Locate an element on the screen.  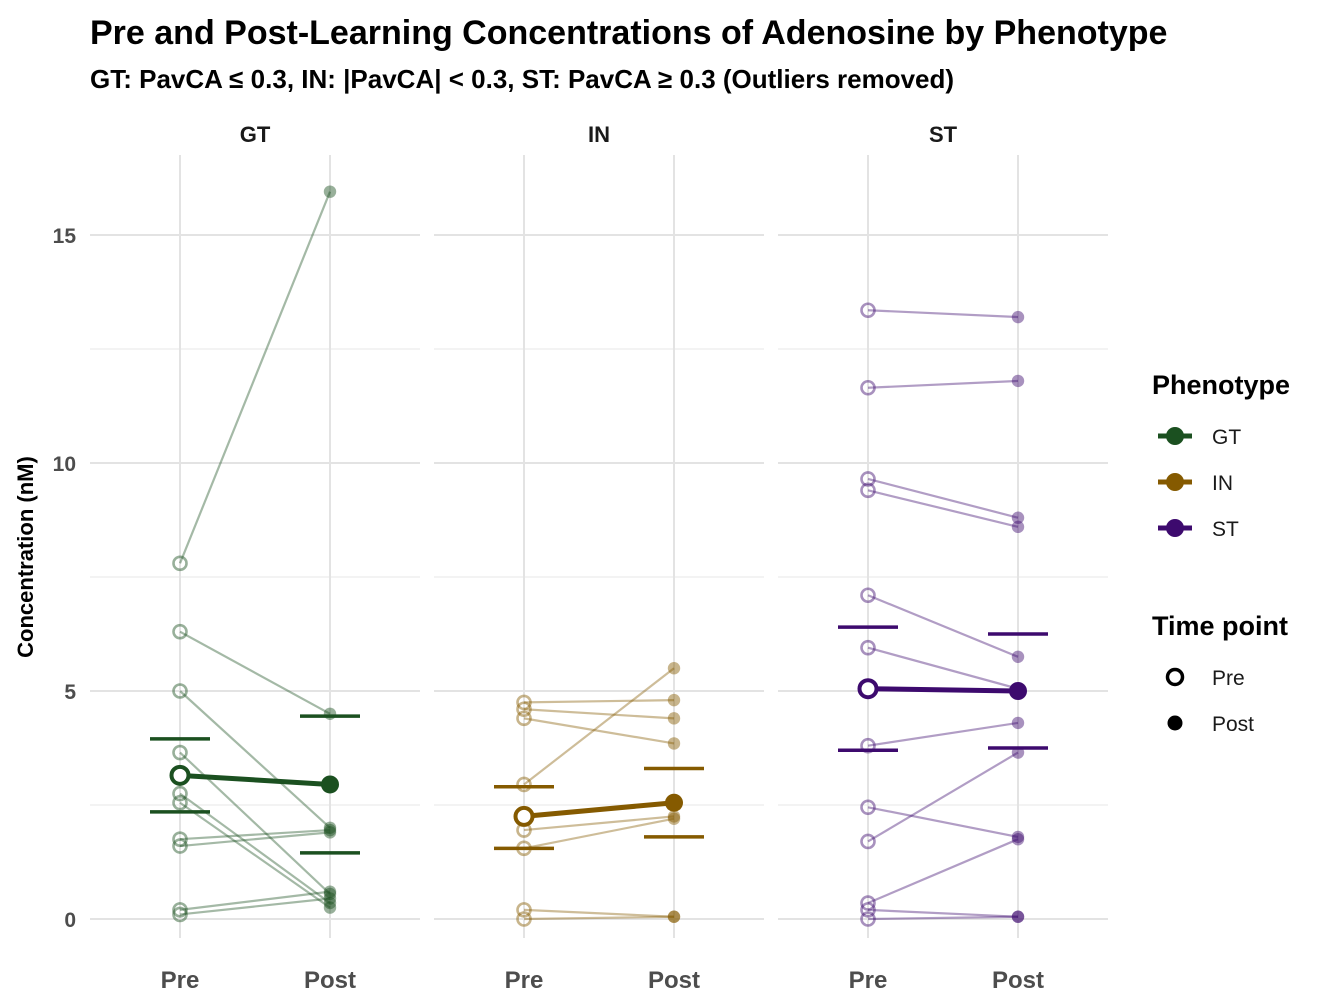
legend: Phenotype Time point GT IN ST Pre Post is located at coordinates (1221, 553).